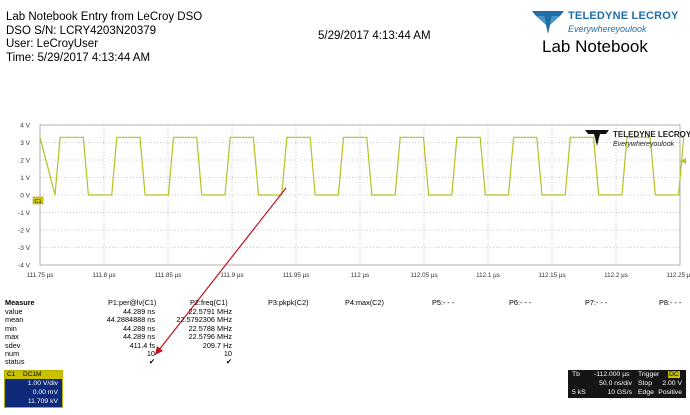 The width and height of the screenshot is (690, 415). Describe the element at coordinates (364, 302) in the screenshot. I see `measure-p4-header: P4:max(C2)` at that location.